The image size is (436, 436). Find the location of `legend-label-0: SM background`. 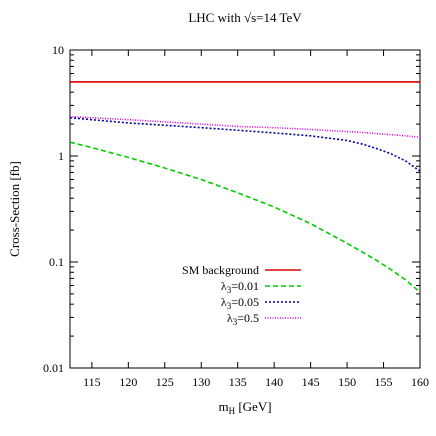

legend-label-0: SM background is located at coordinates (220, 270).